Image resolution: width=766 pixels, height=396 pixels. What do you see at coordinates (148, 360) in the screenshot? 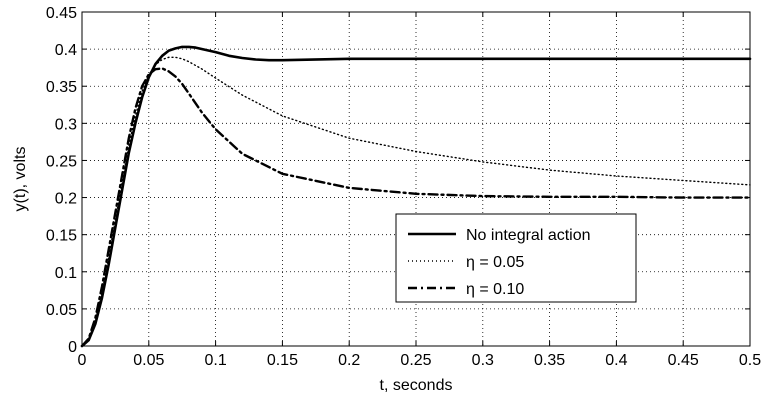
I see `x-tick-label: 0.05` at bounding box center [148, 360].